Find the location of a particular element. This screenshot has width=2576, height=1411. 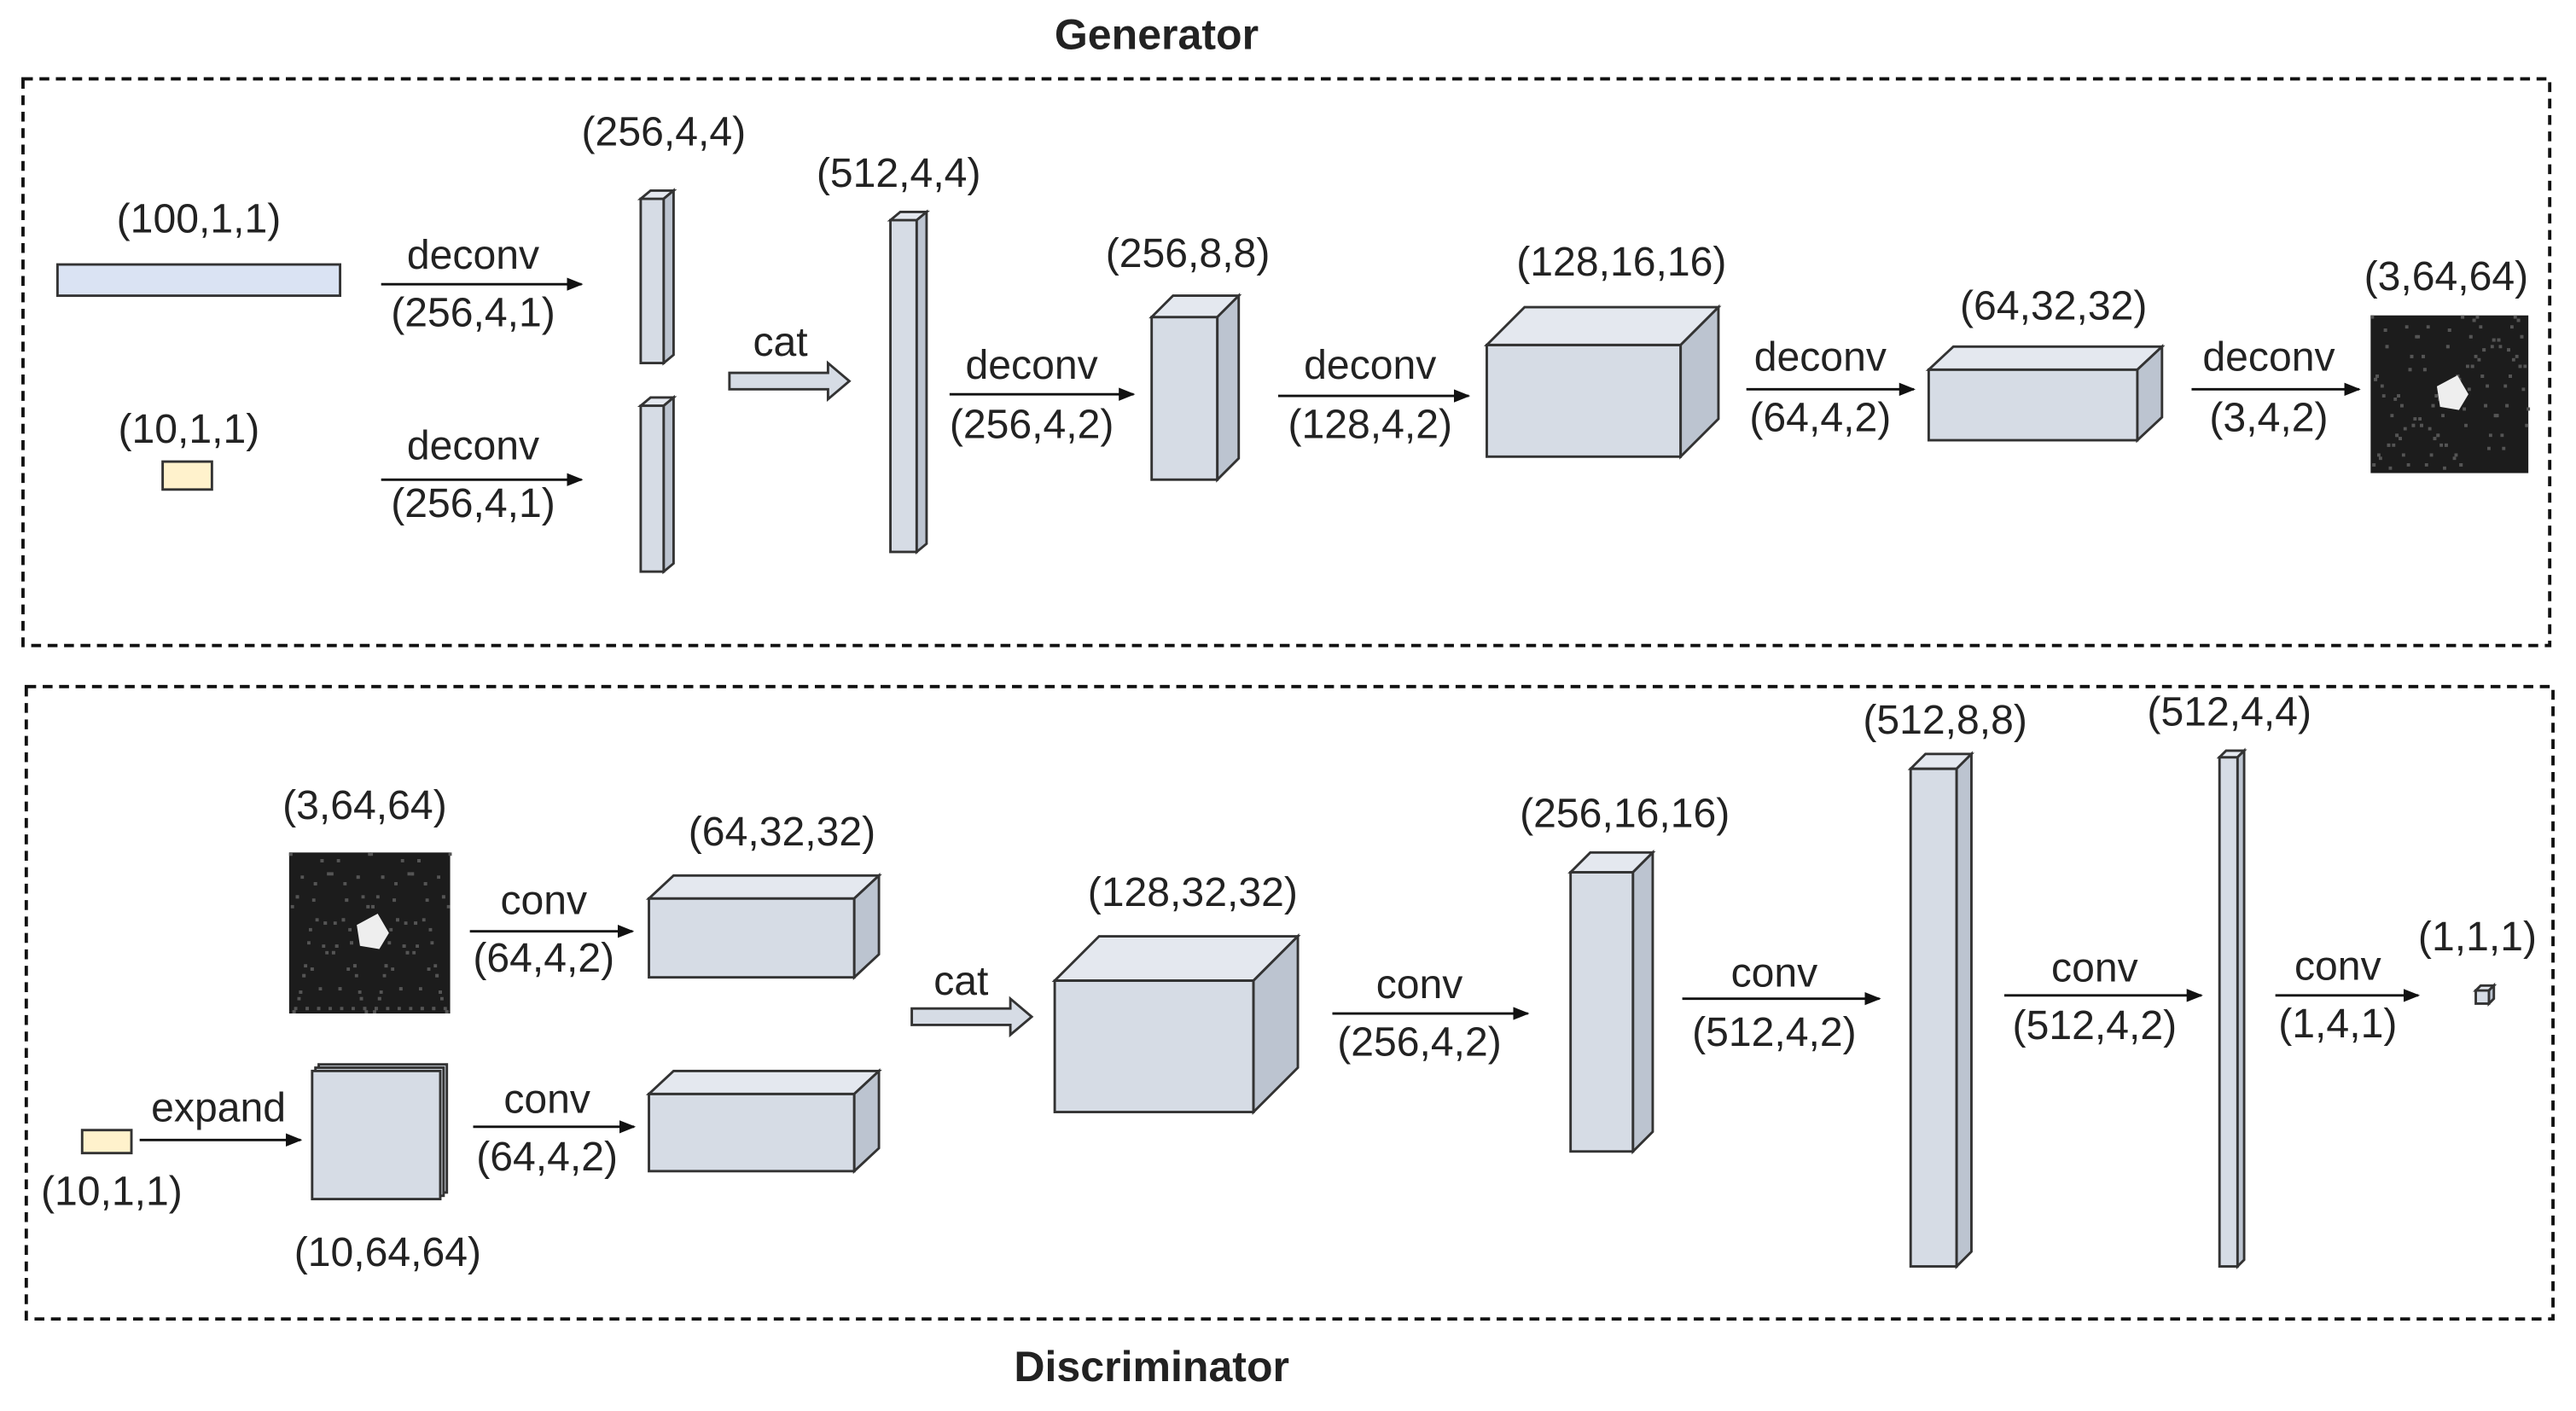

tensor-shape: (256,8,8) is located at coordinates (1188, 253).